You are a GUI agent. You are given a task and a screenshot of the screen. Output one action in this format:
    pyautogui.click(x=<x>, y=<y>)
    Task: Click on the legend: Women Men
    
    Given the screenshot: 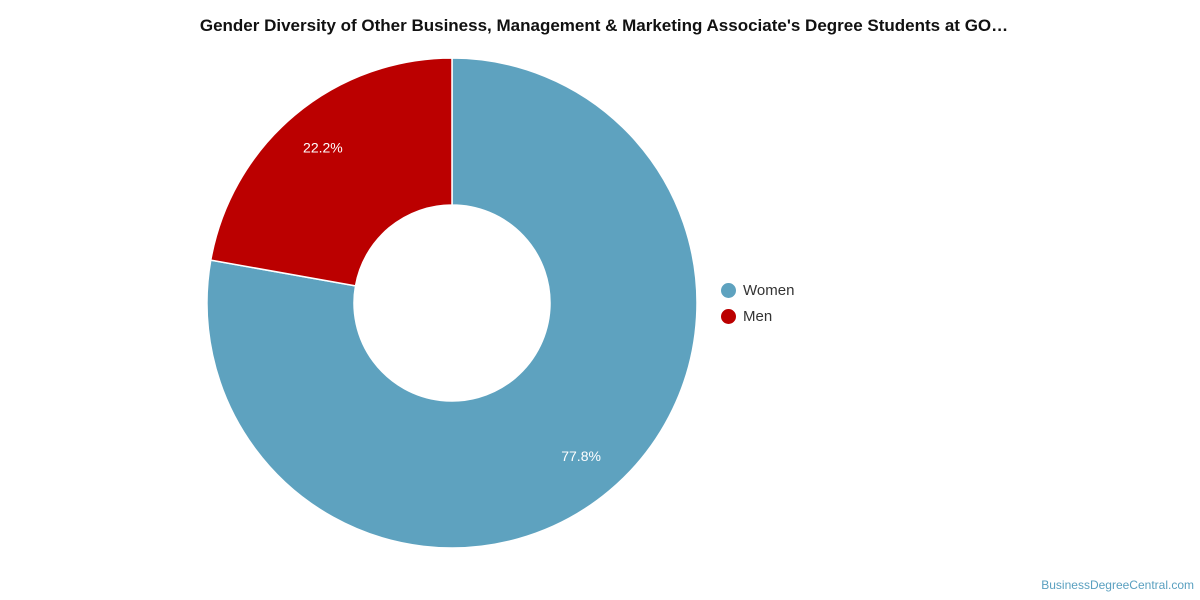 What is the action you would take?
    pyautogui.click(x=757, y=307)
    